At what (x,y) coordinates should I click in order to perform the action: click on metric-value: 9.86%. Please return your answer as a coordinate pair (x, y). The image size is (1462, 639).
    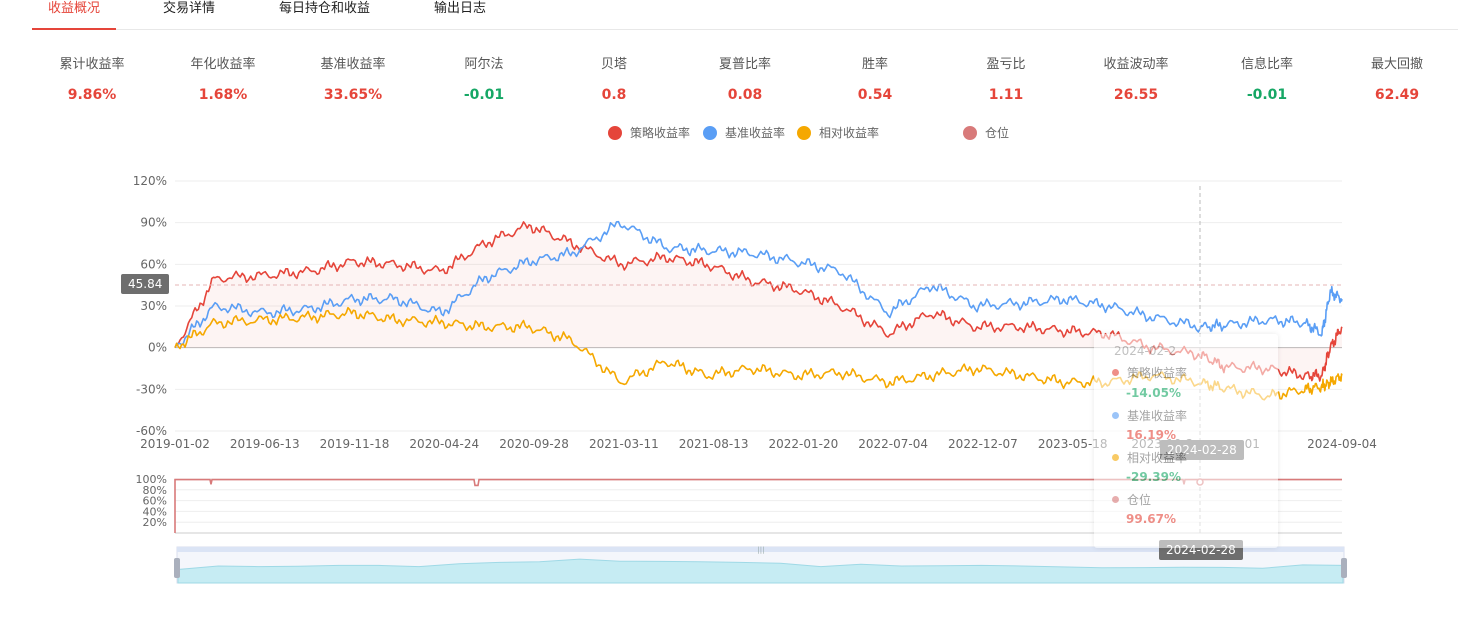
    Looking at the image, I should click on (92, 95).